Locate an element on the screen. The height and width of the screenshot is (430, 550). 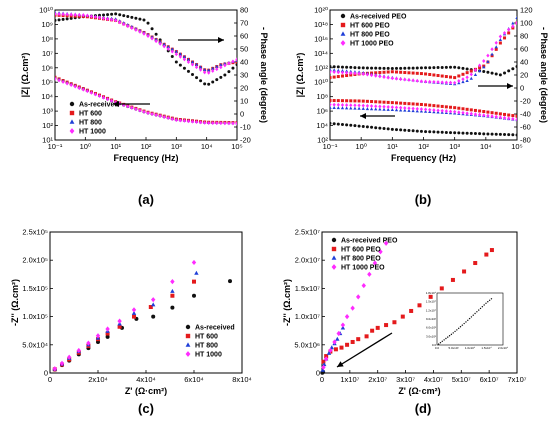
panel-a-y2-tick-label: 0 is located at coordinates (242, 114).